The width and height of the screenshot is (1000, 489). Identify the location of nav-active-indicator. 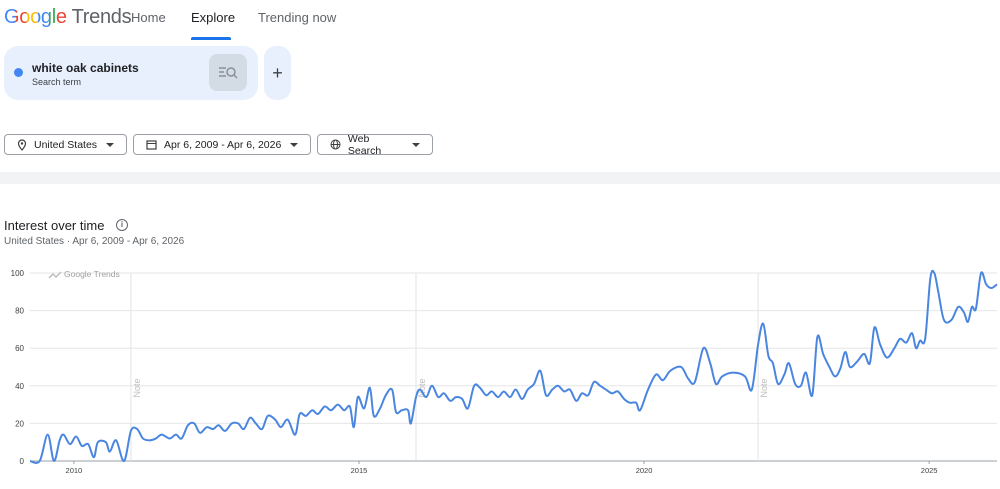
(211, 38).